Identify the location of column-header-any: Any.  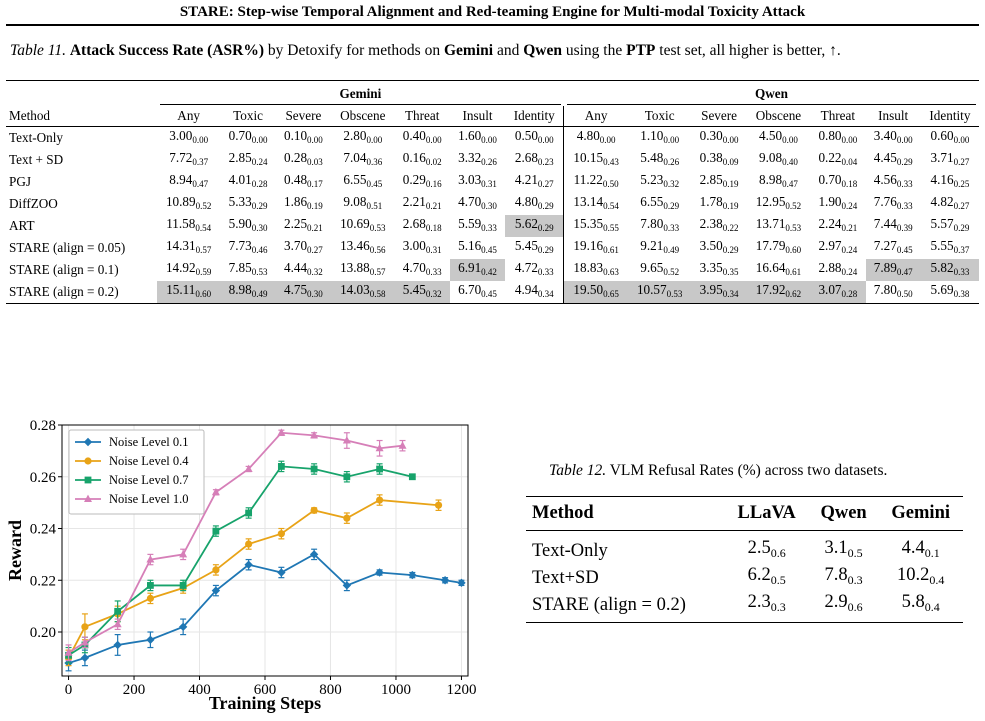
(188, 116).